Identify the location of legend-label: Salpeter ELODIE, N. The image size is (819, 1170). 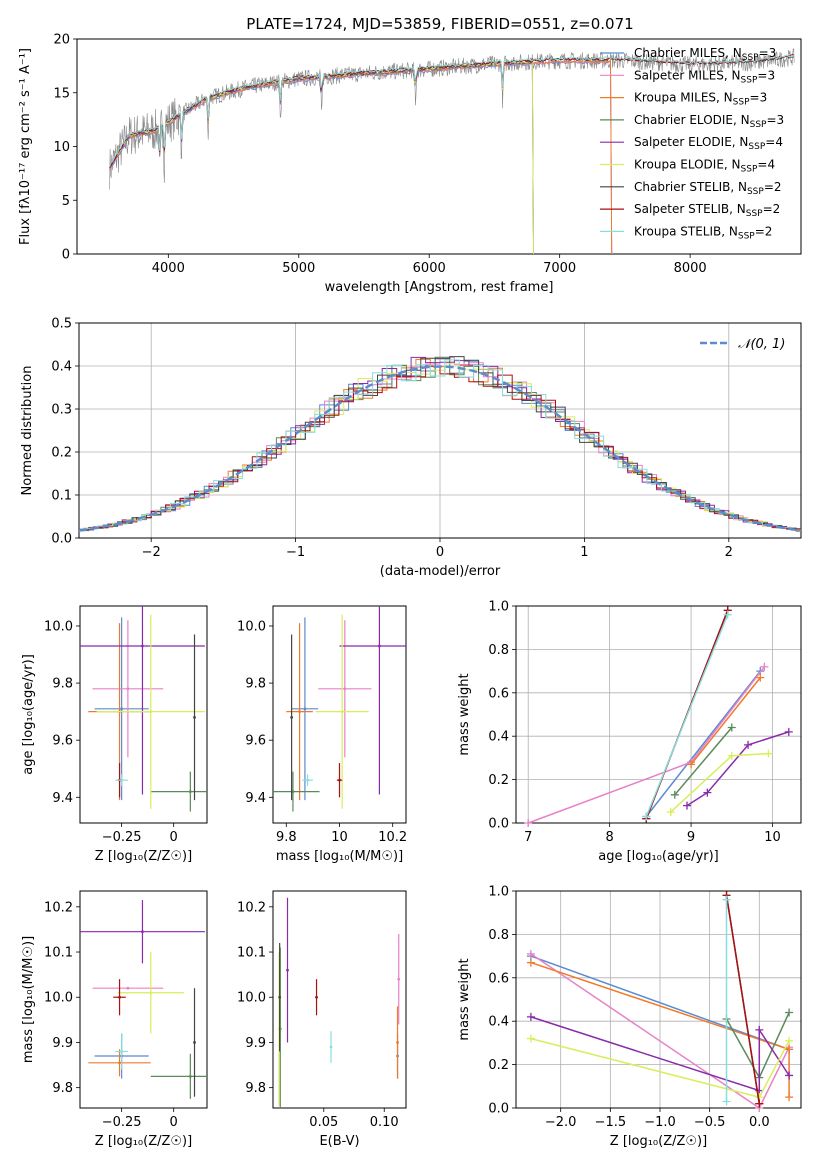
(691, 142).